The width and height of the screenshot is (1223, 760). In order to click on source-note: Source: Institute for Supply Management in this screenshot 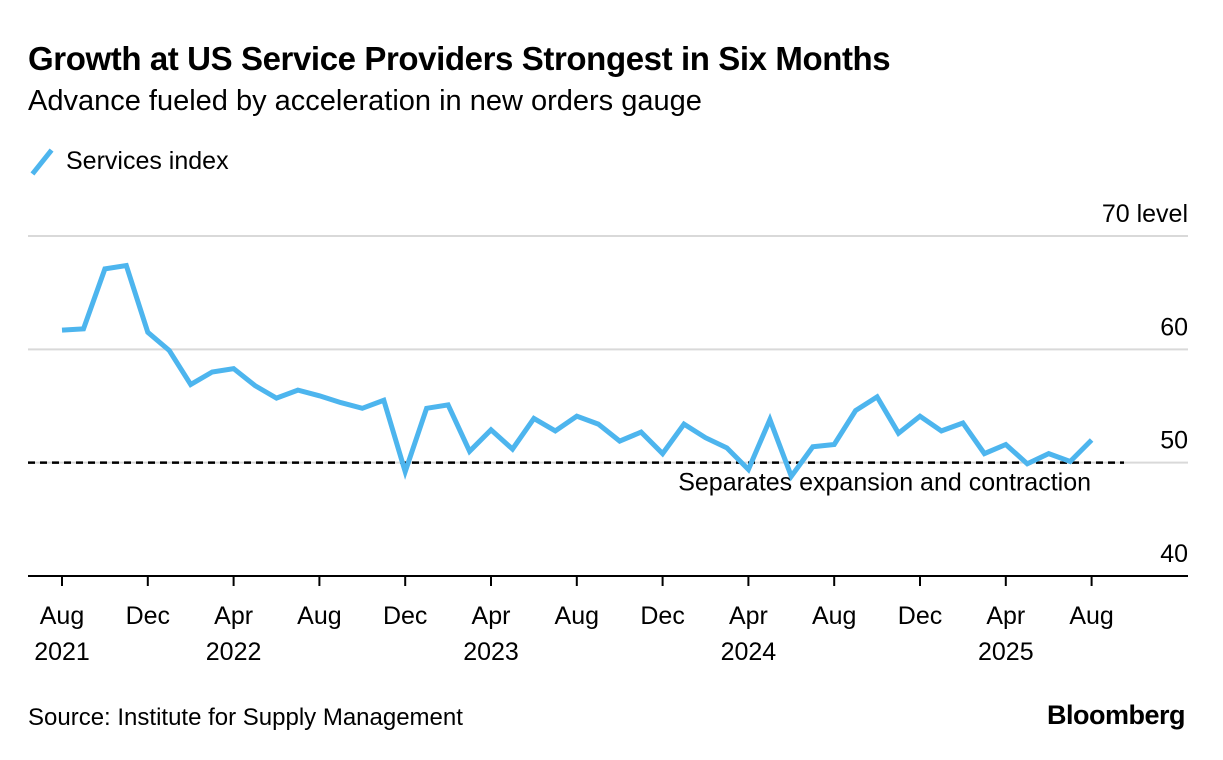, I will do `click(245, 717)`.